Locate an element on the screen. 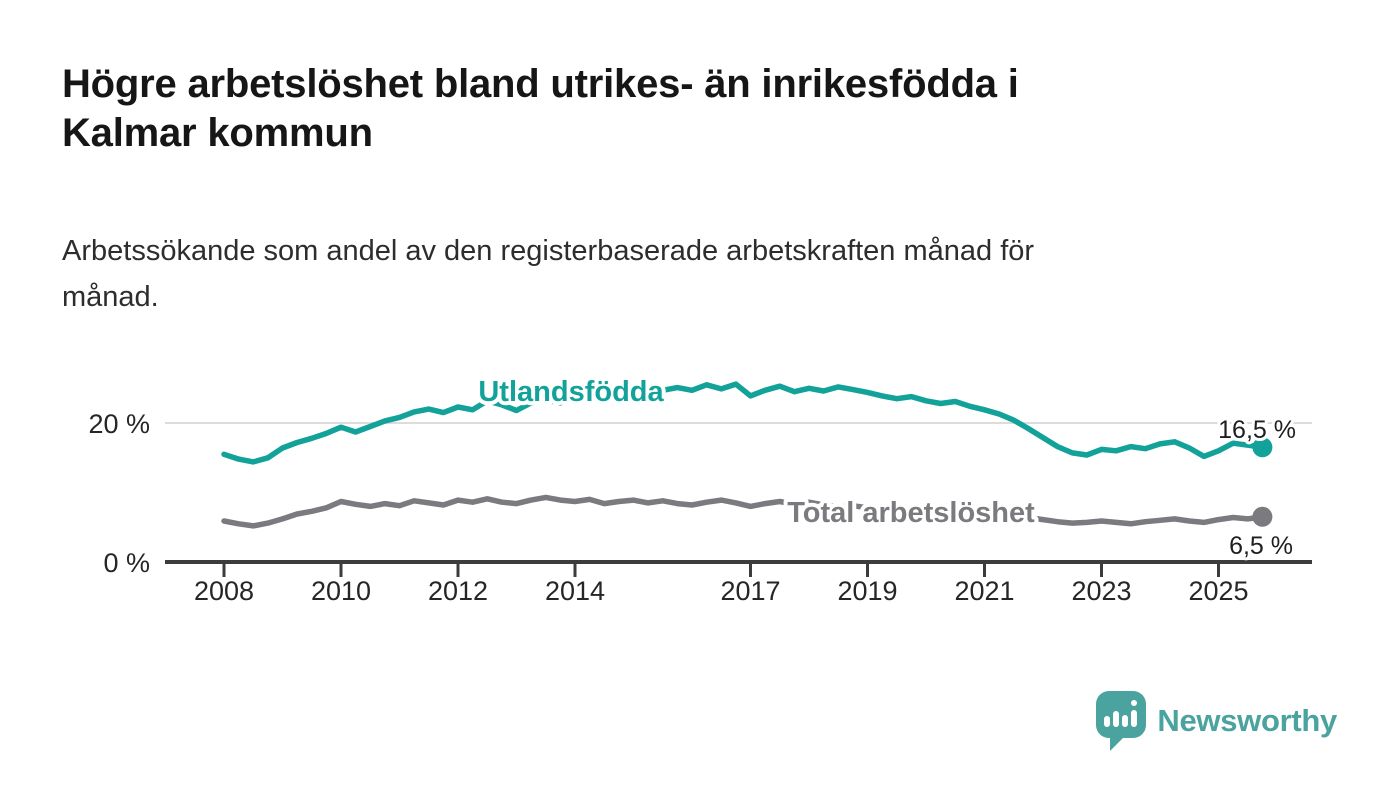  exclamation-dot is located at coordinates (1134, 703).